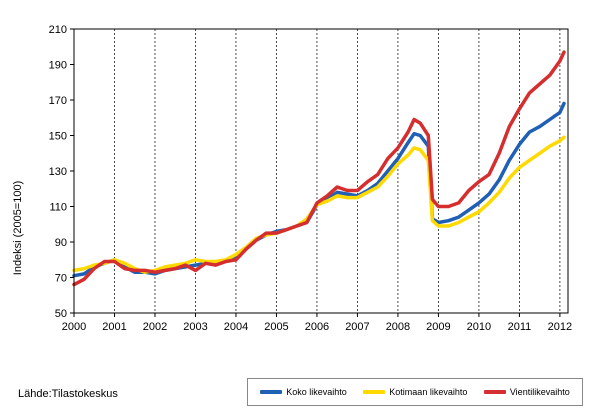 The width and height of the screenshot is (593, 416). What do you see at coordinates (74, 327) in the screenshot?
I see `x-tick-label-2000: 2000` at bounding box center [74, 327].